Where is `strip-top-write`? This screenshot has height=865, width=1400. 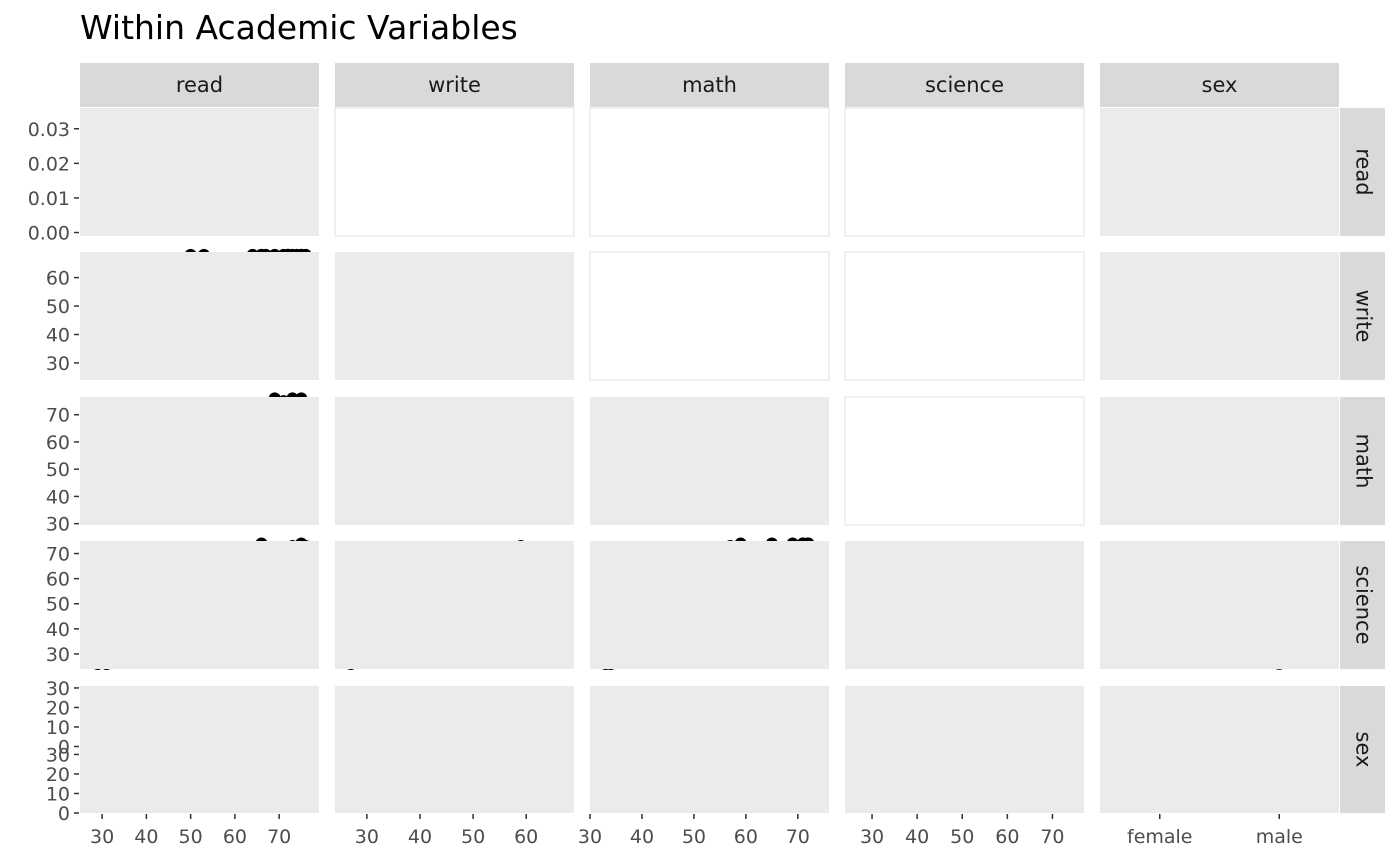 strip-top-write is located at coordinates (454, 85).